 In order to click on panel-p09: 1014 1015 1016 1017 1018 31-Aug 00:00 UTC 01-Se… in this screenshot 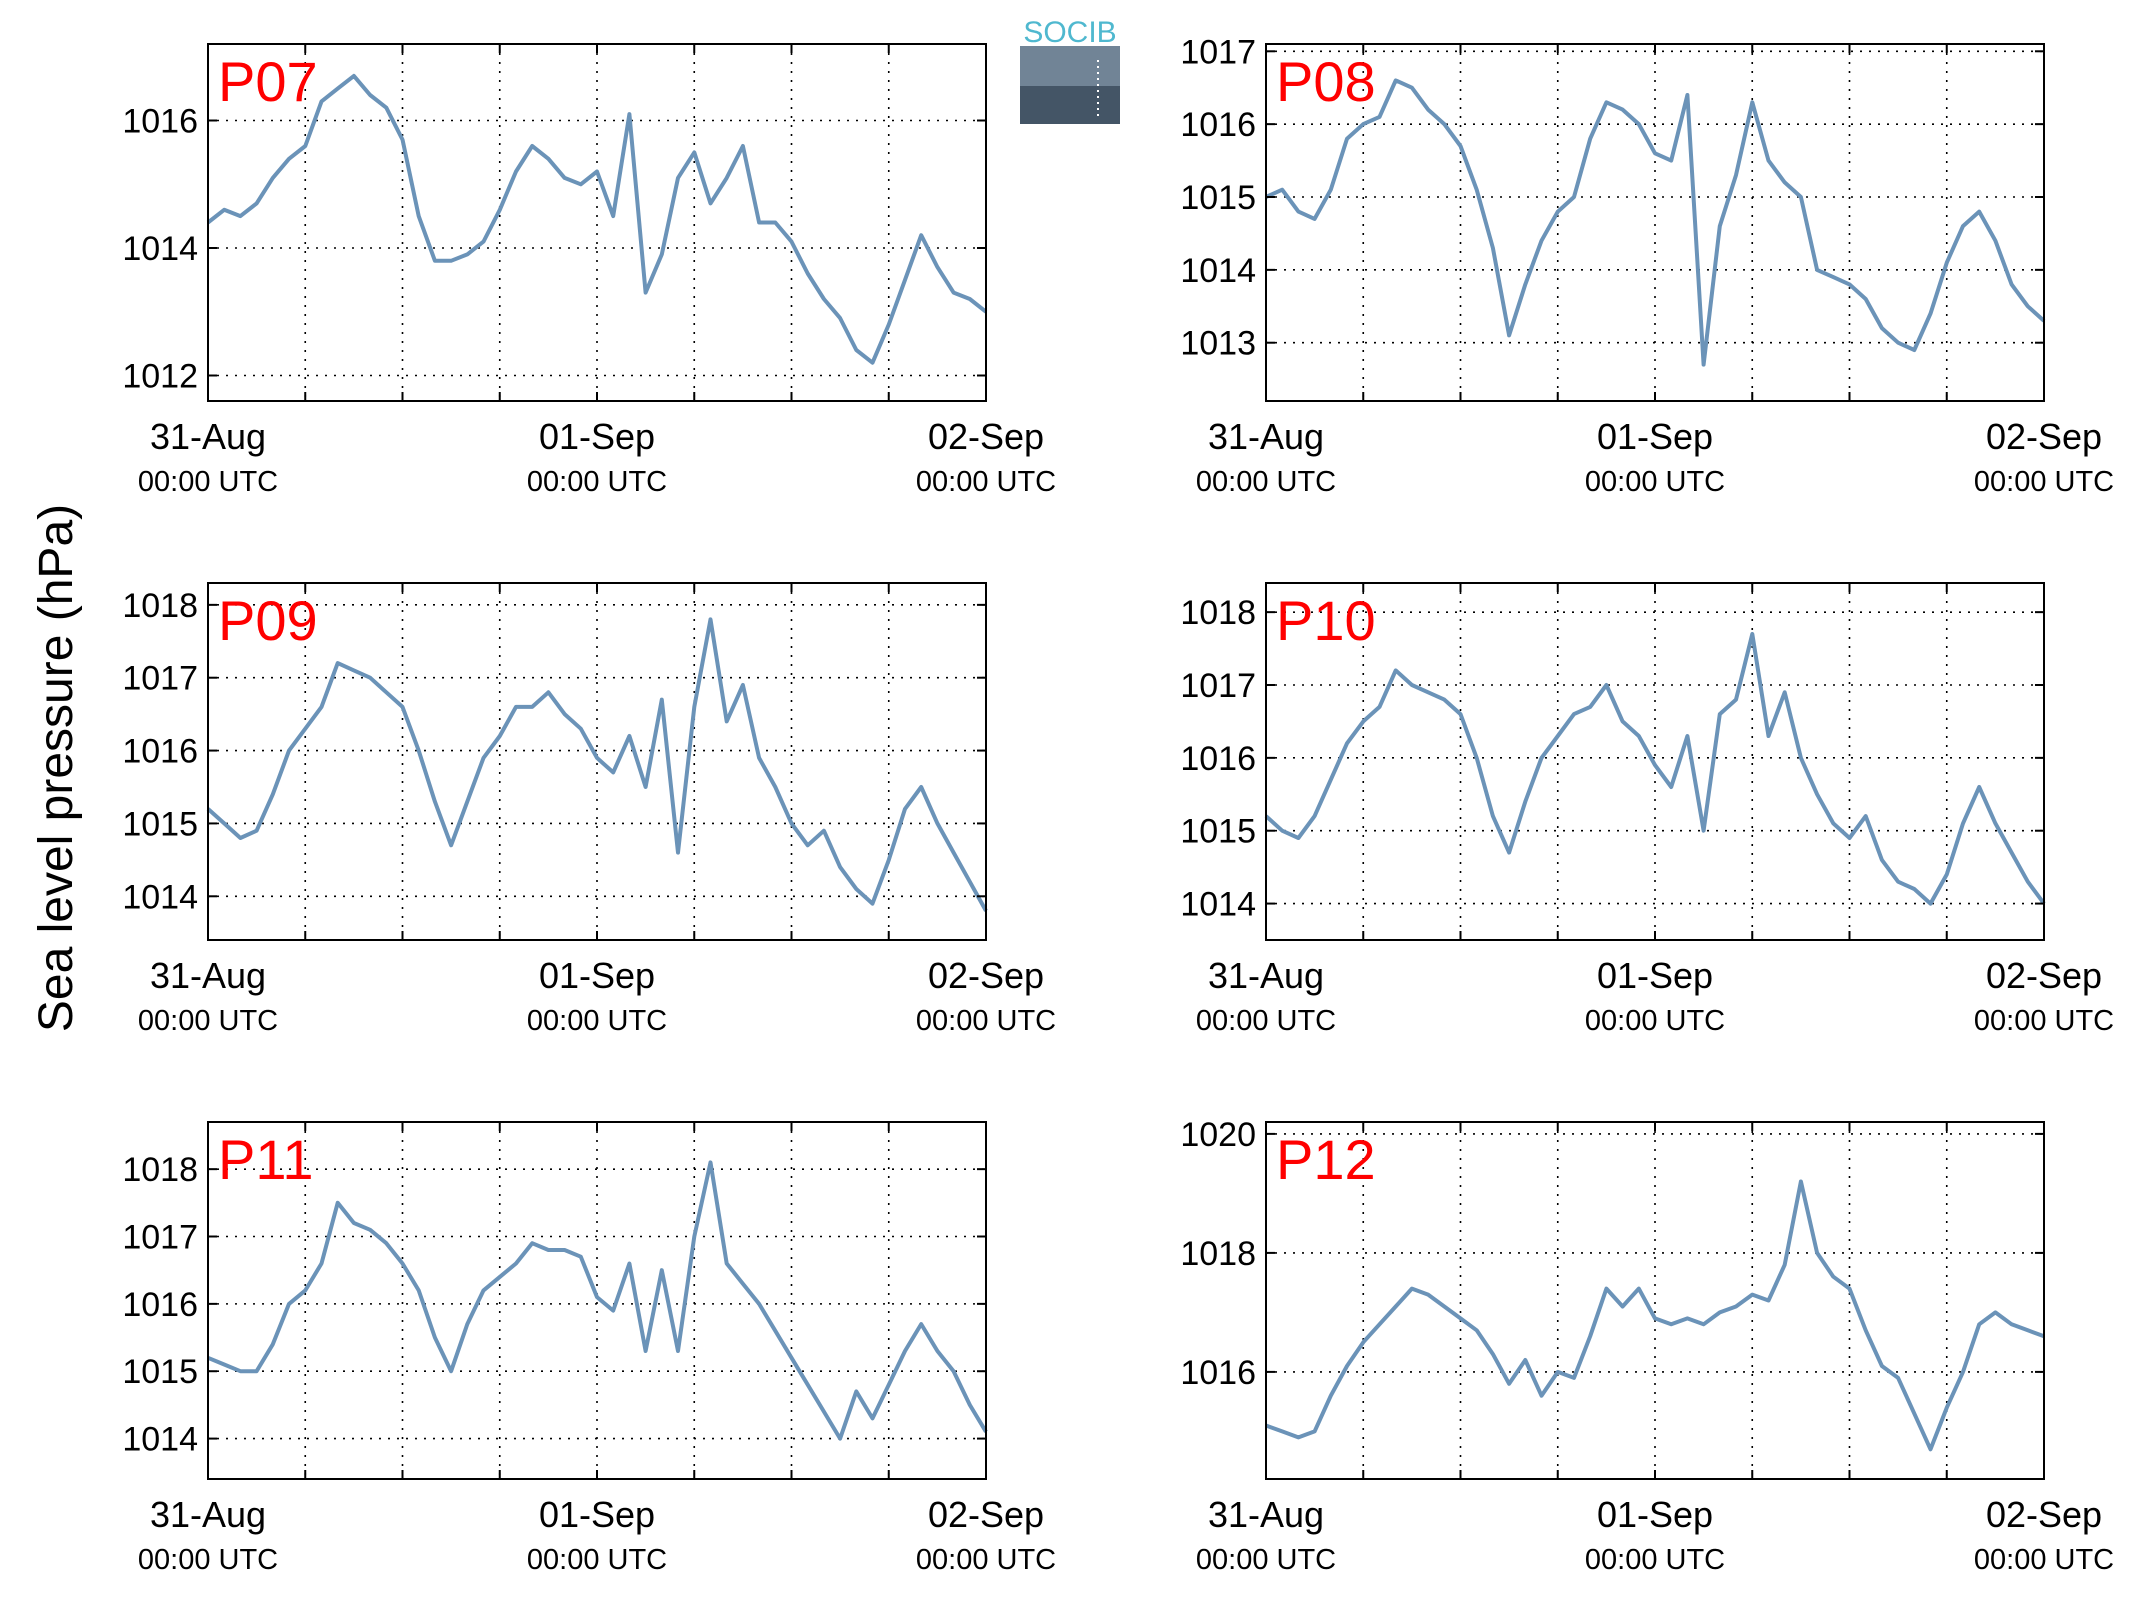, I will do `click(589, 809)`.